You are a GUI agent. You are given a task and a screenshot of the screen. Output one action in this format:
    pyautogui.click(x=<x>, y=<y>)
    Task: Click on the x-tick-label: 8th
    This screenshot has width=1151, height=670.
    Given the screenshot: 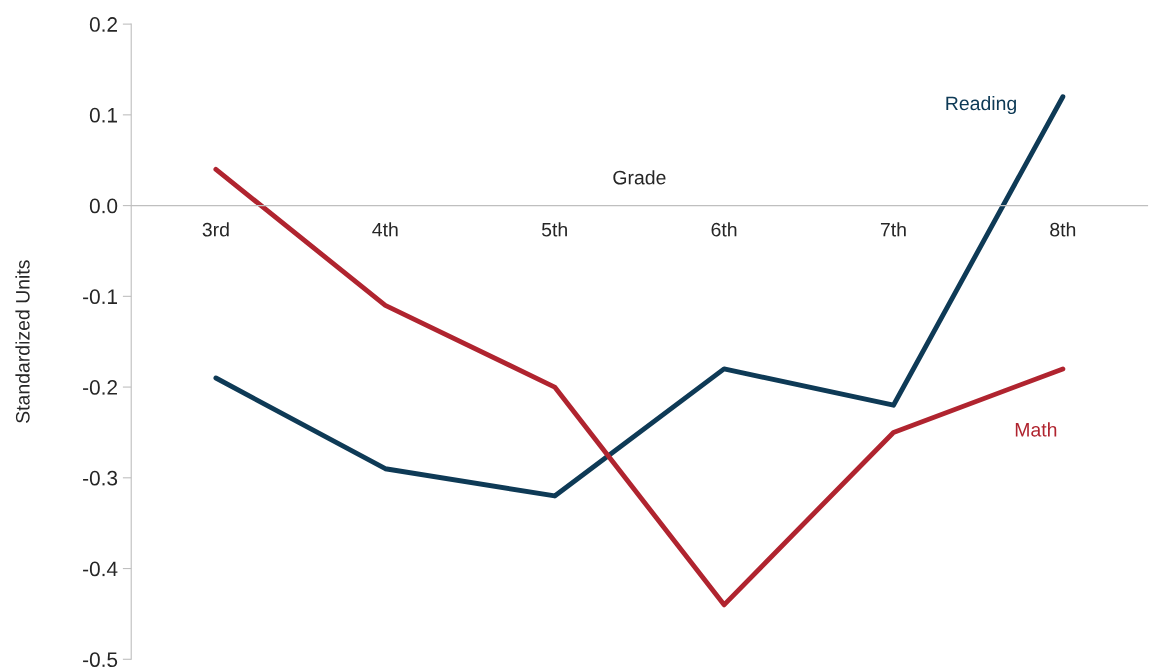 What is the action you would take?
    pyautogui.click(x=1063, y=229)
    